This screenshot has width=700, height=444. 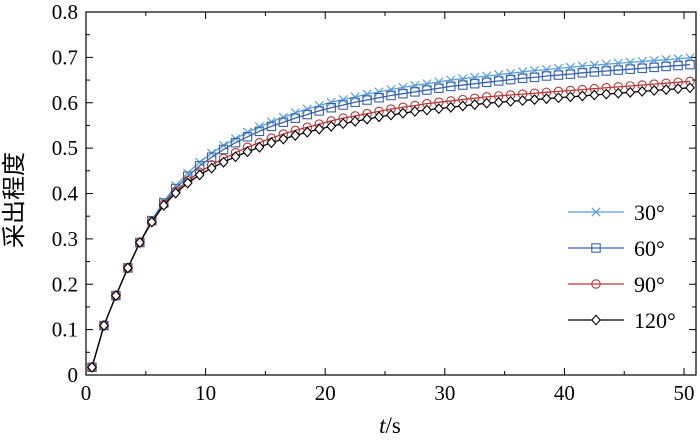 I want to click on legend-label: 90°, so click(x=649, y=284).